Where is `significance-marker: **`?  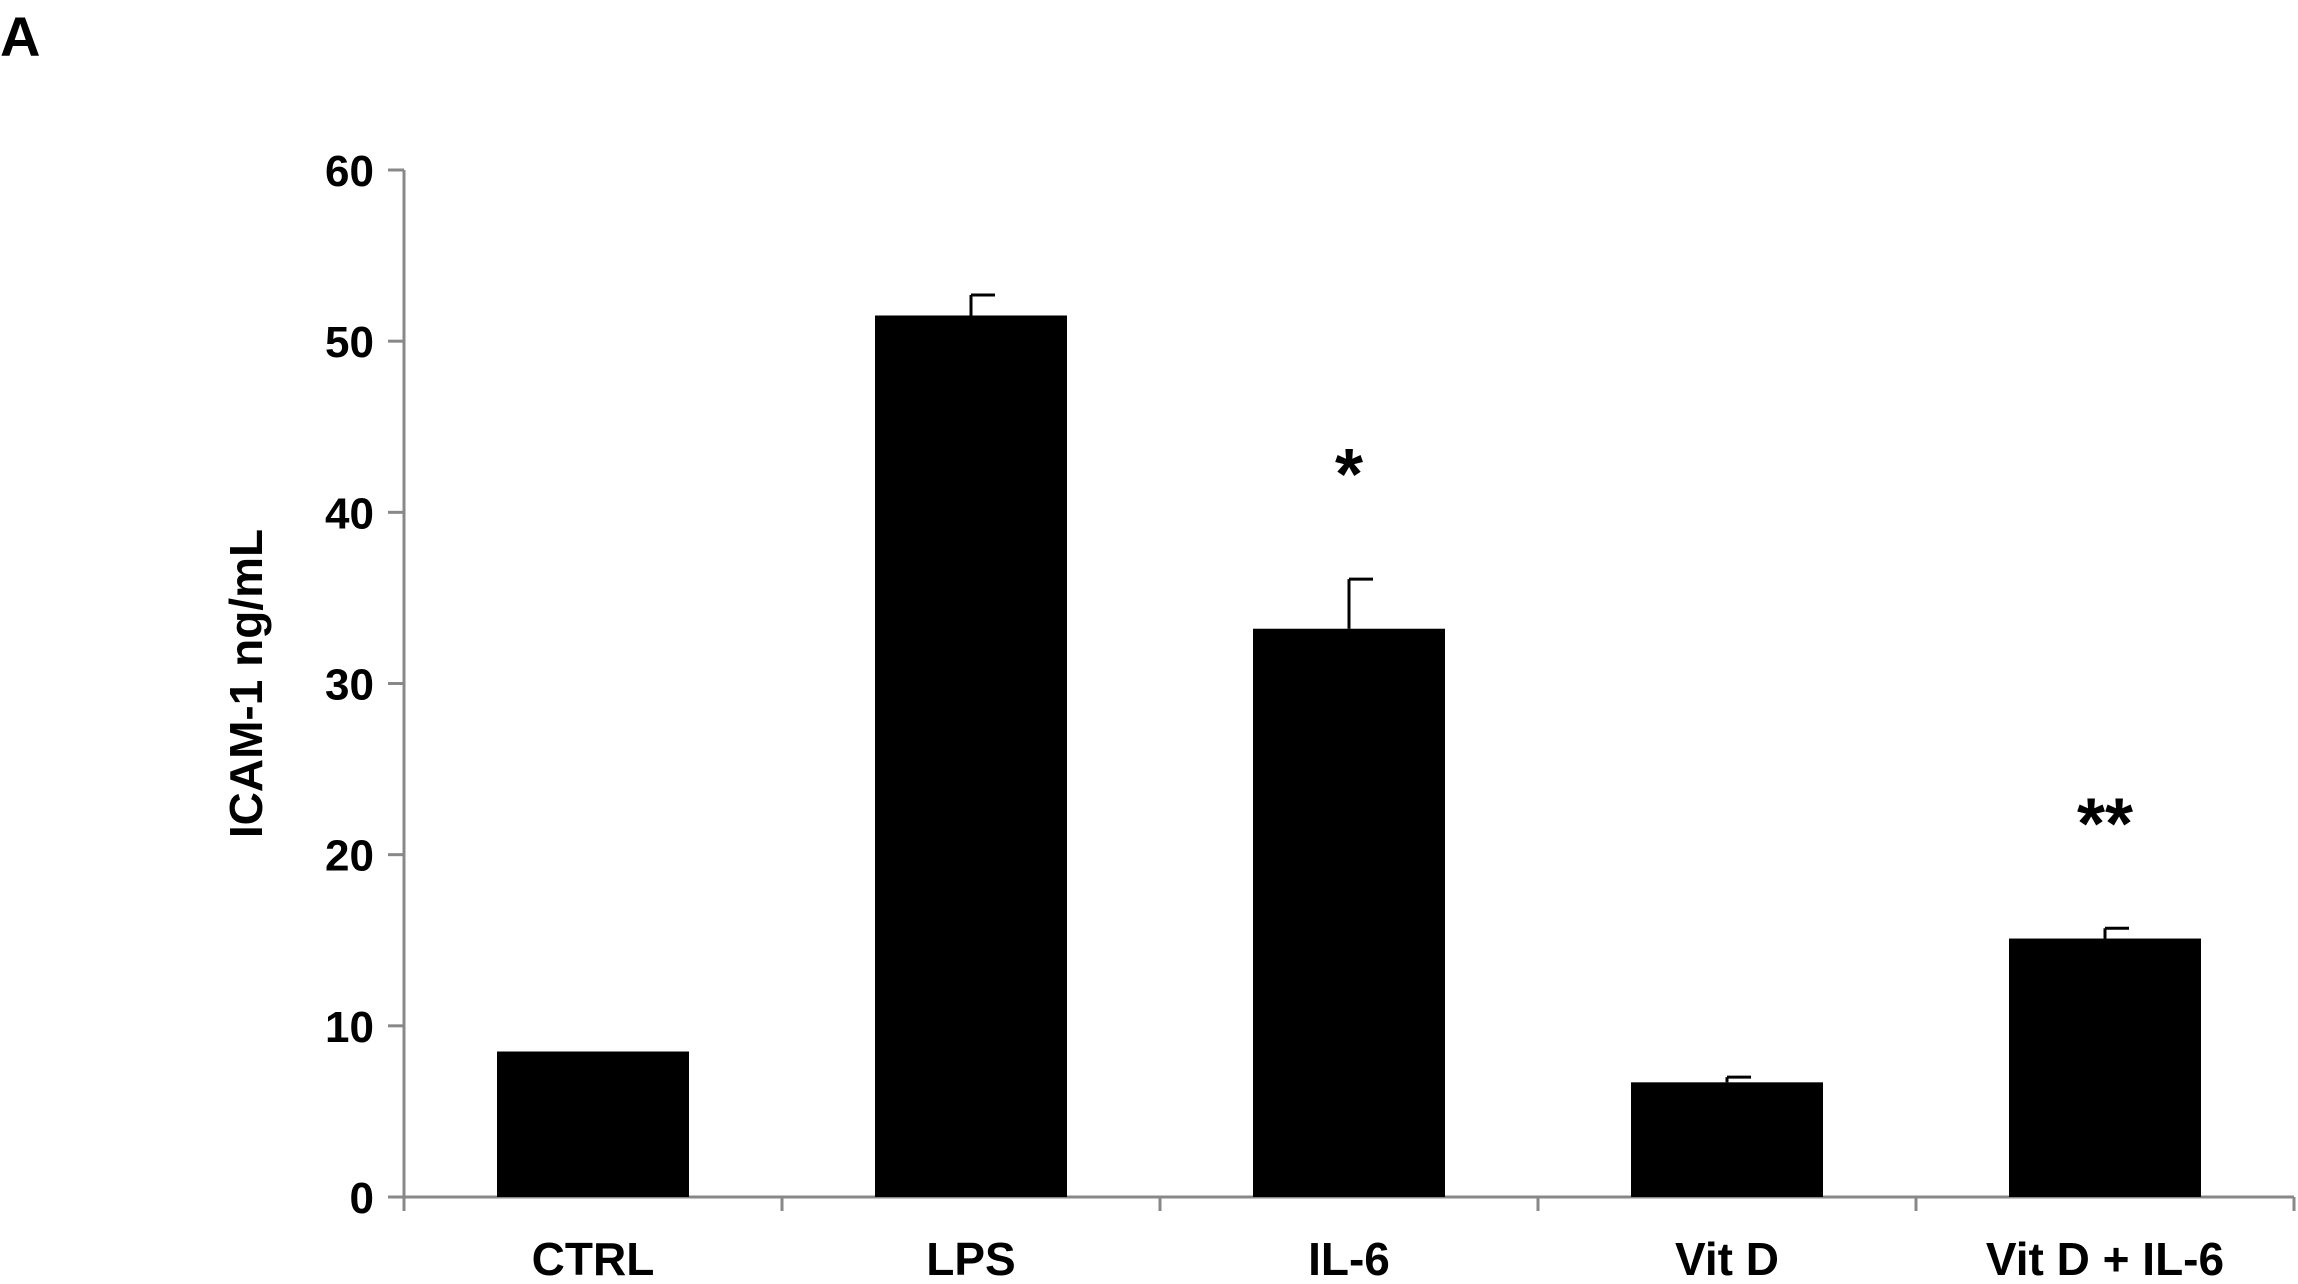
significance-marker: ** is located at coordinates (2105, 824).